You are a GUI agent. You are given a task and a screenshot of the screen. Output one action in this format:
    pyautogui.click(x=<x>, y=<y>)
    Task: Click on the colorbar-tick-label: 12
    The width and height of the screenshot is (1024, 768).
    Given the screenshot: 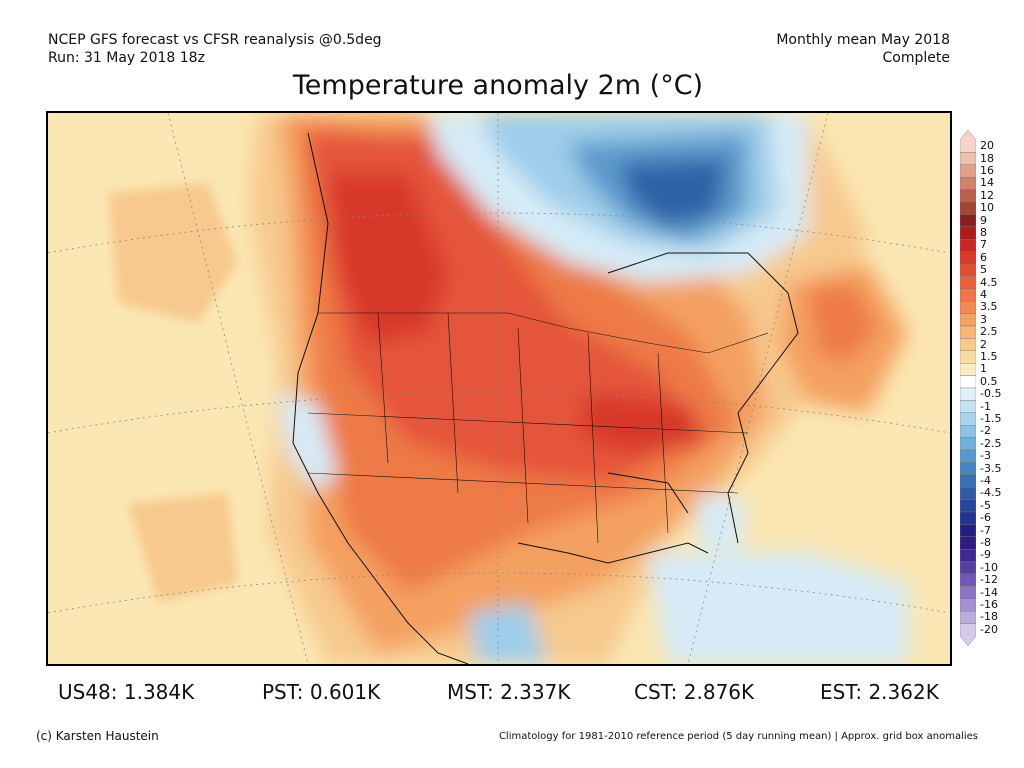 What is the action you would take?
    pyautogui.click(x=987, y=195)
    